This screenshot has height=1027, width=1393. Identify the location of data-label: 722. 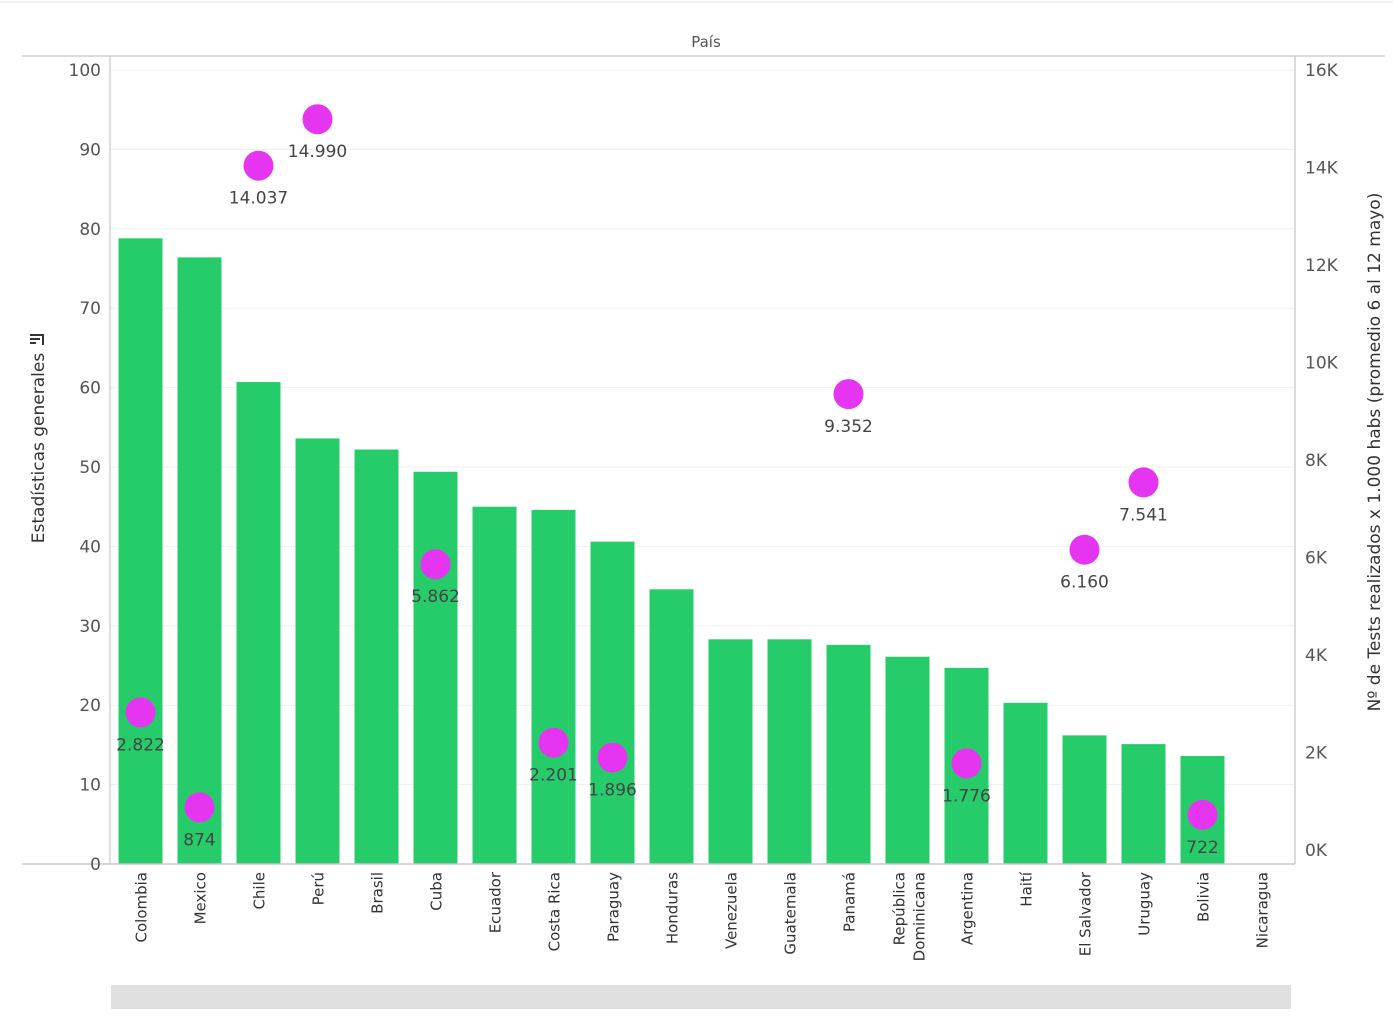
(1202, 848).